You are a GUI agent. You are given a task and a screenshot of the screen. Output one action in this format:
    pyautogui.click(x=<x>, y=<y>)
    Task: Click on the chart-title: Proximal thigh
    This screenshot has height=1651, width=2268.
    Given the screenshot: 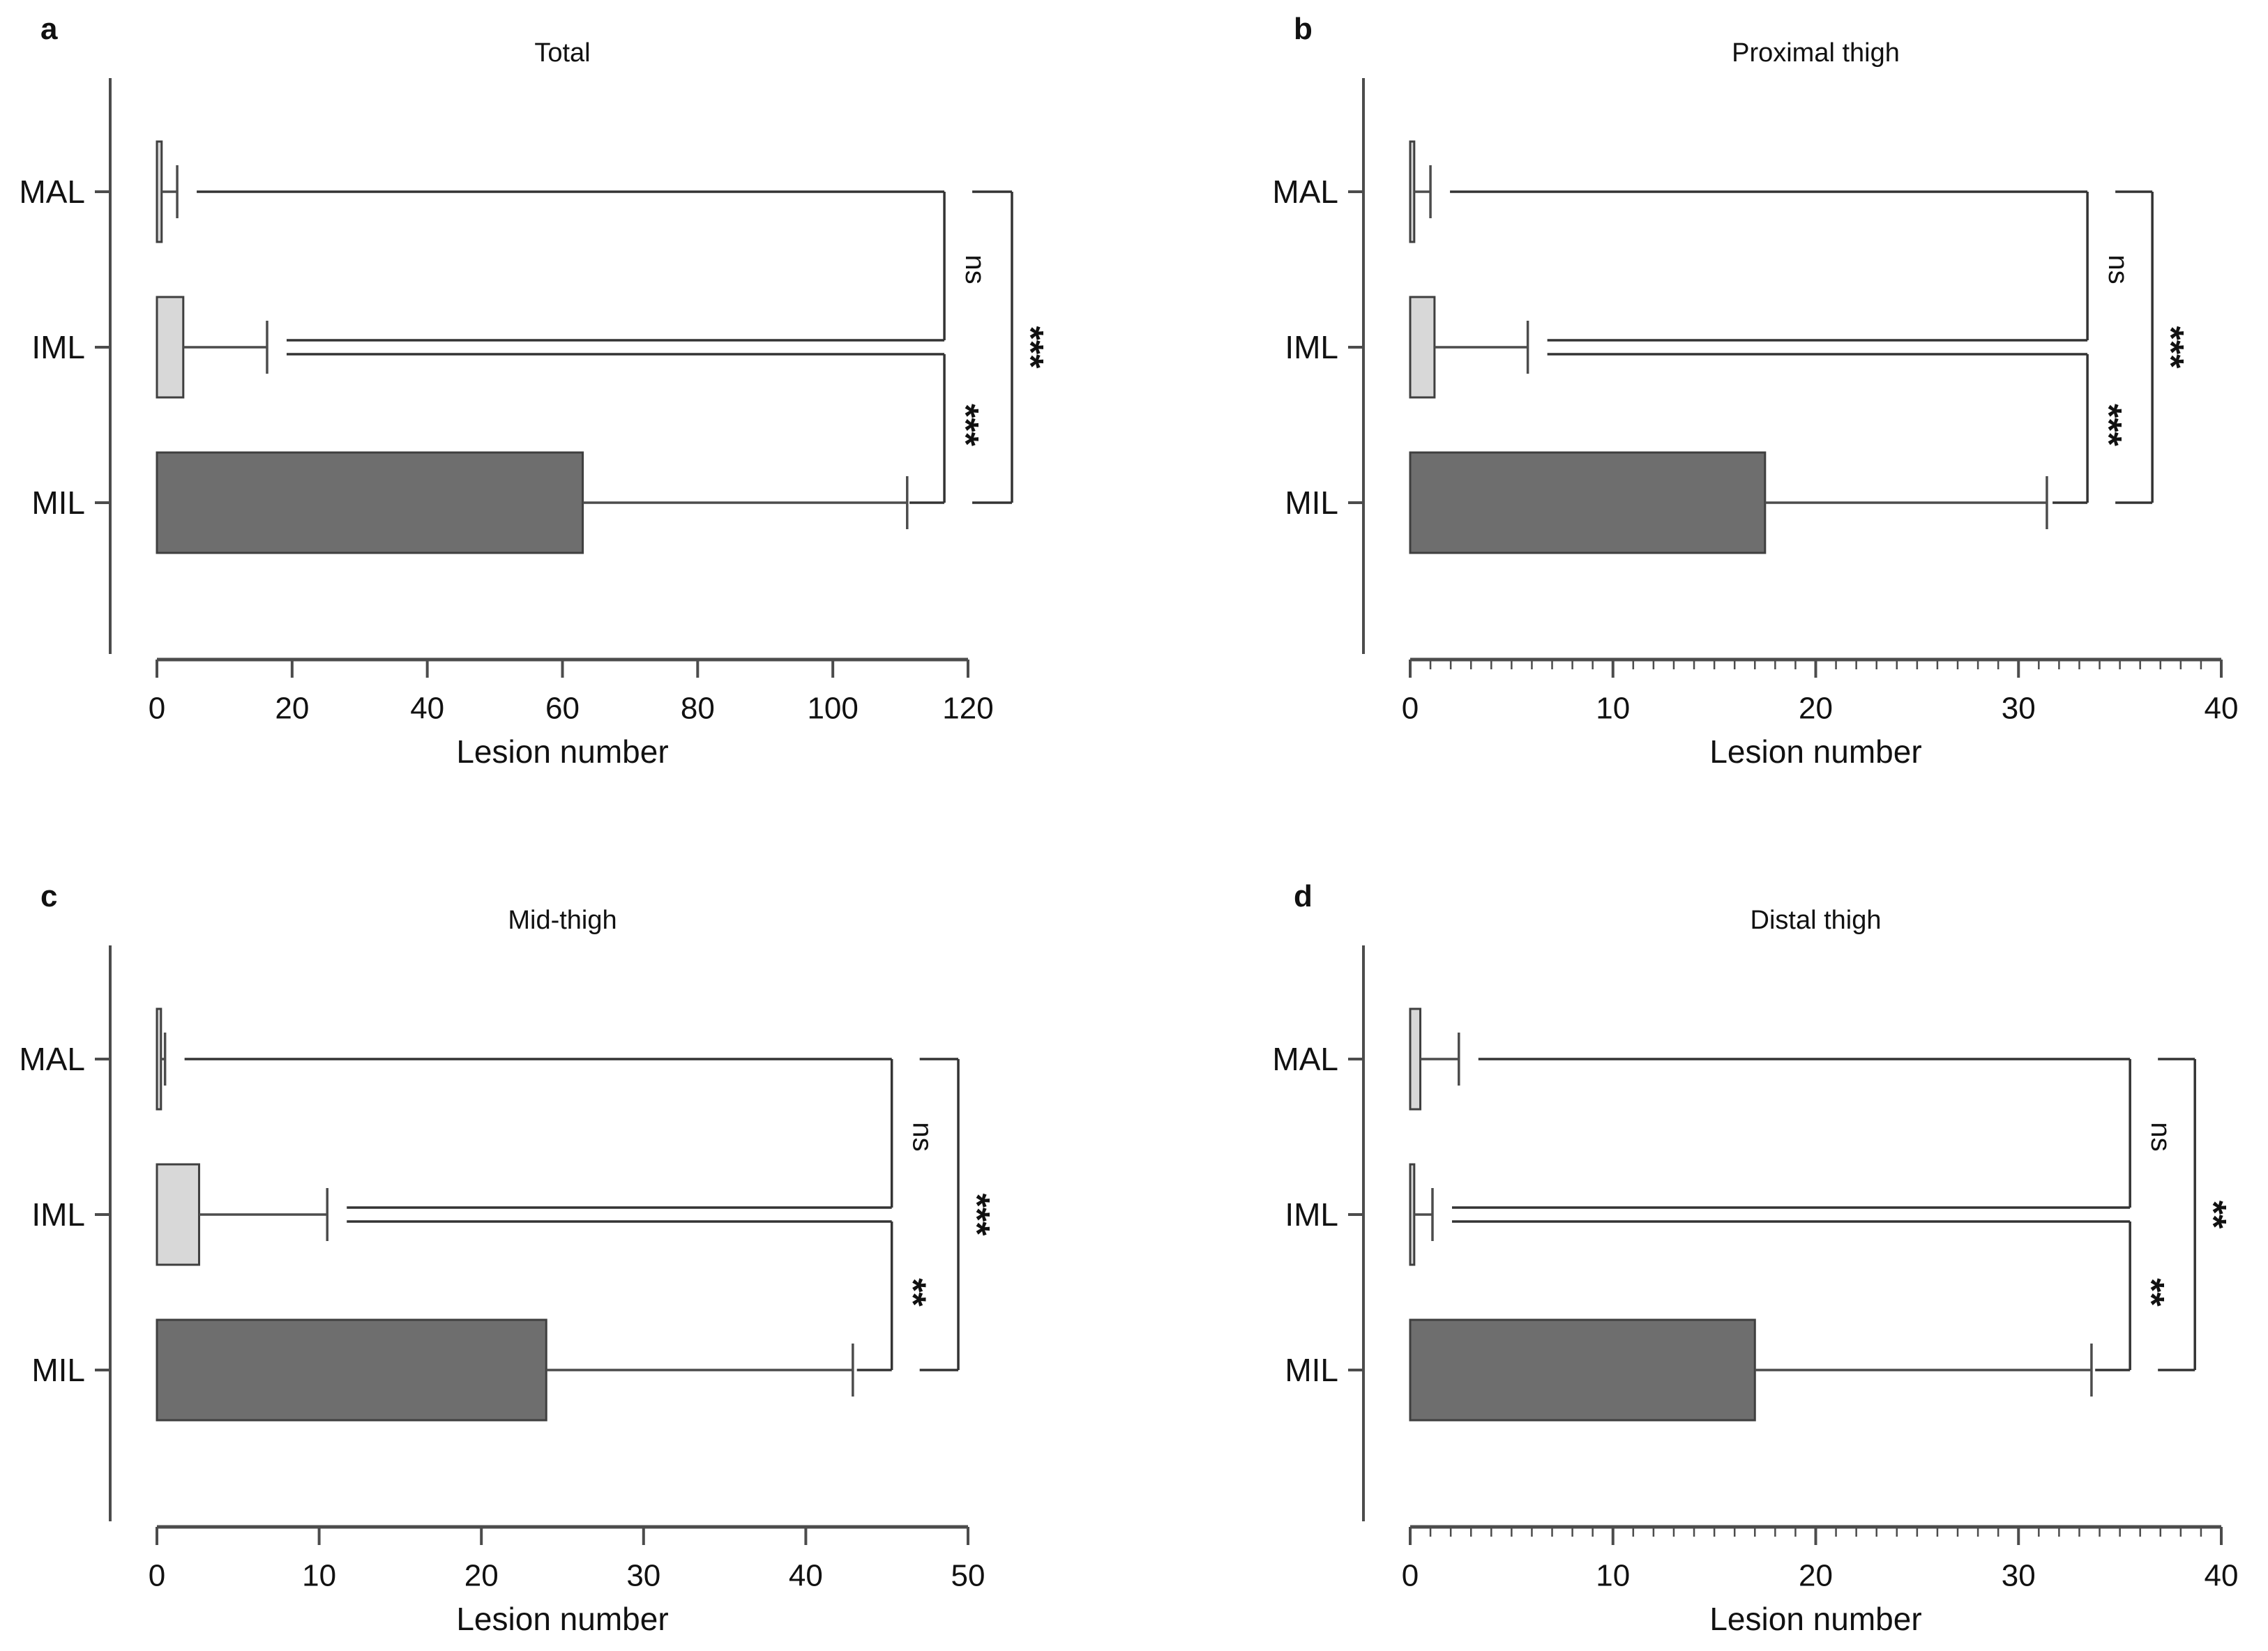 What is the action you would take?
    pyautogui.click(x=1816, y=53)
    